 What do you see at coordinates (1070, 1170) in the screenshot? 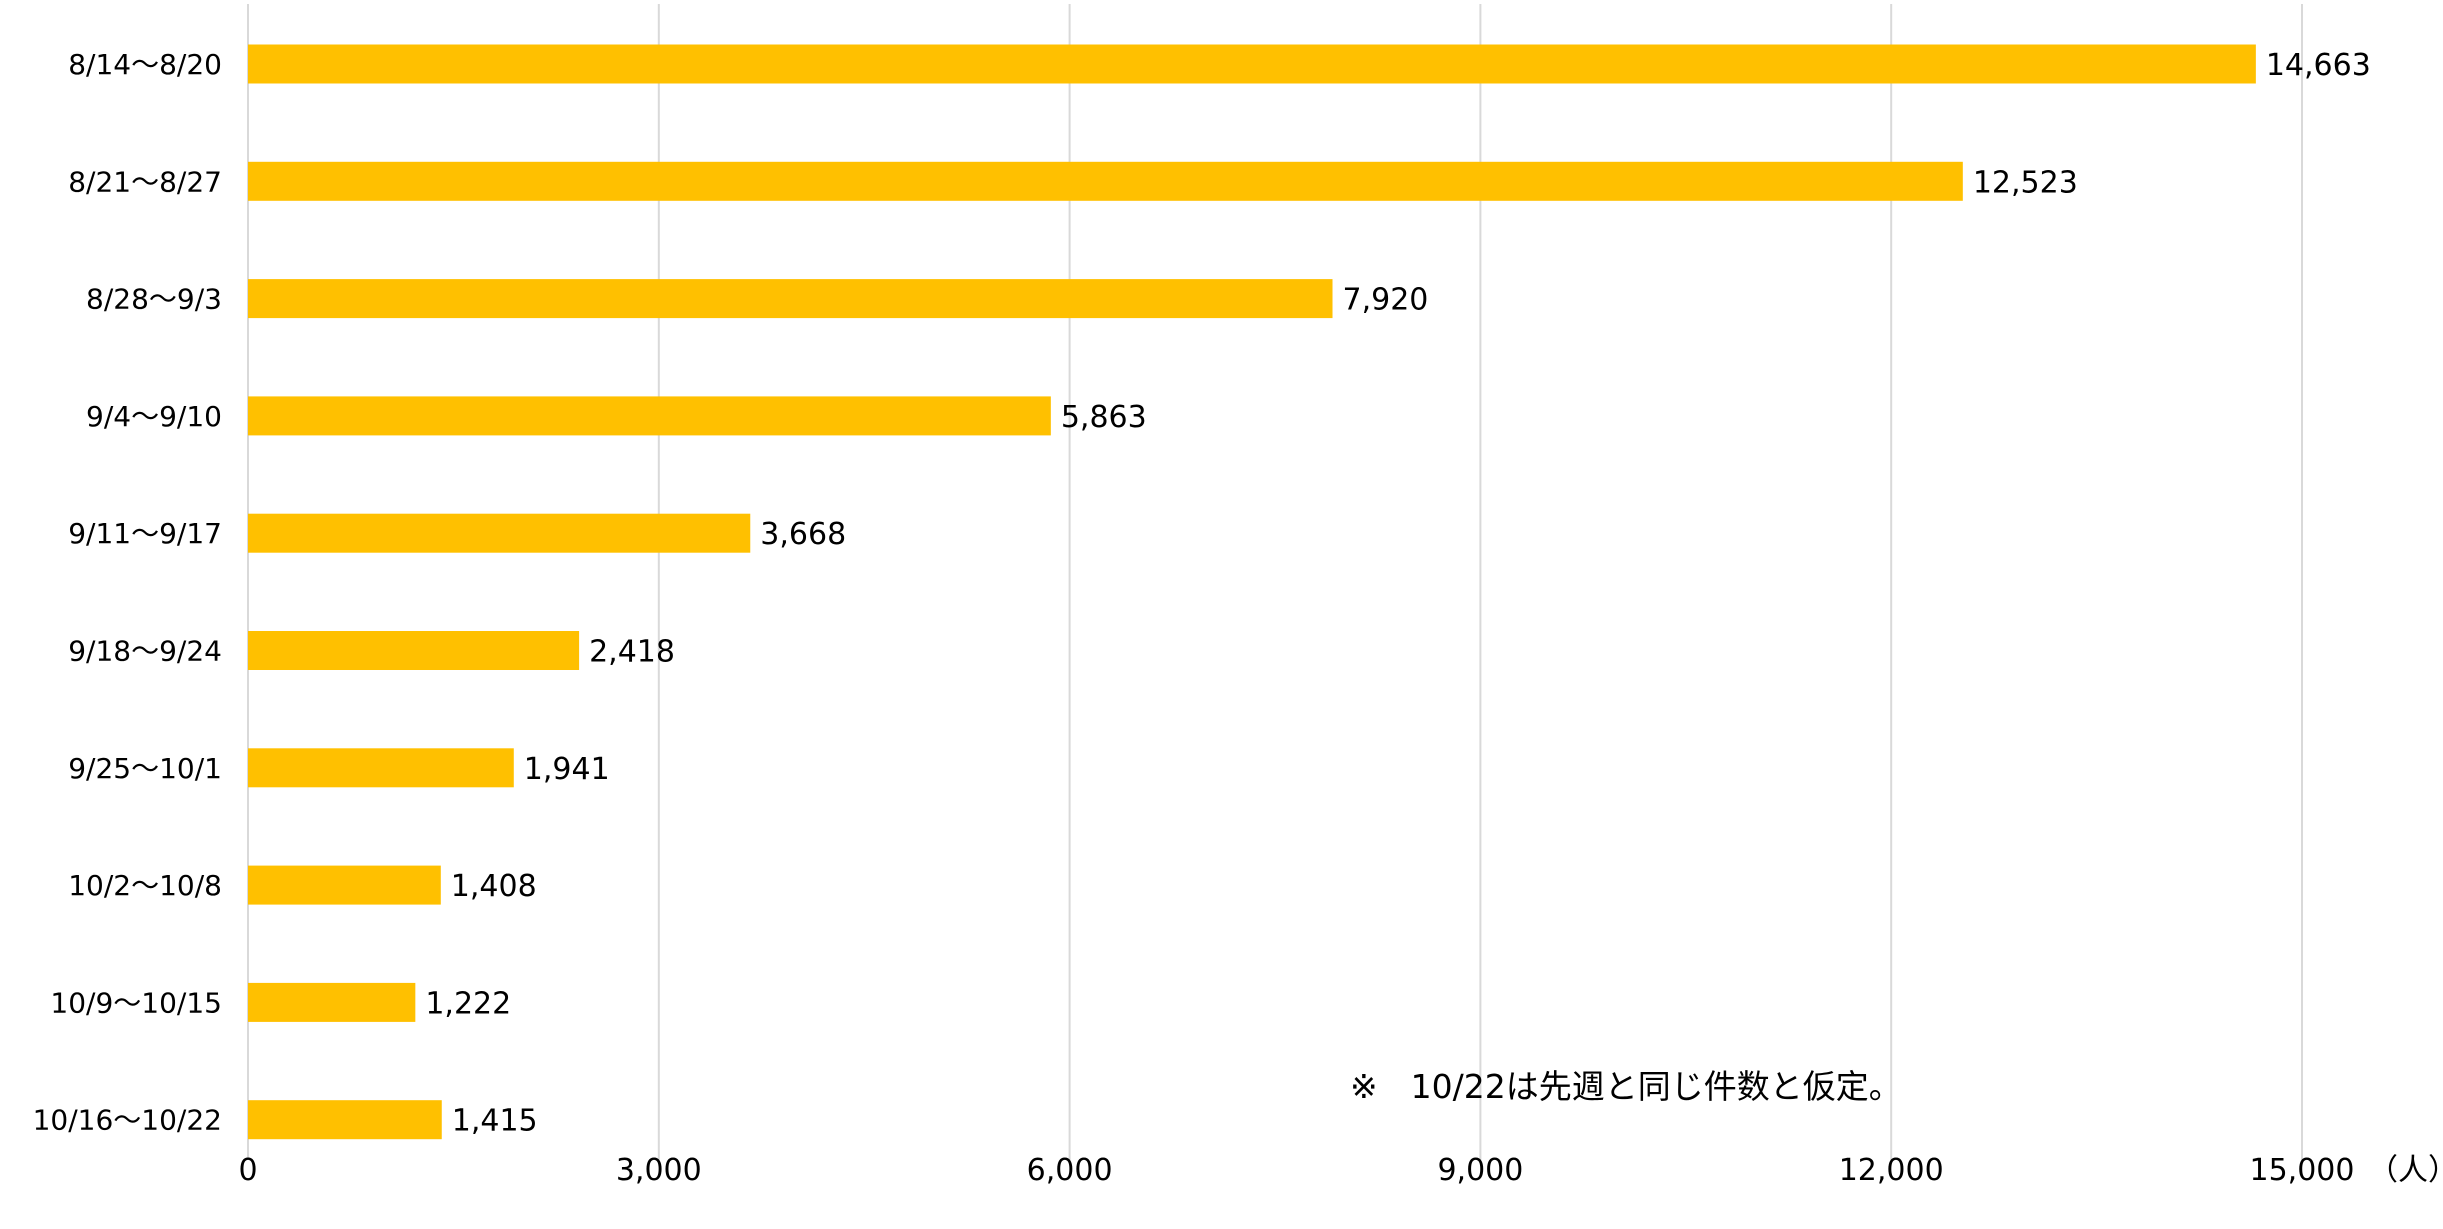
I see `x-tick-label: 6,000` at bounding box center [1070, 1170].